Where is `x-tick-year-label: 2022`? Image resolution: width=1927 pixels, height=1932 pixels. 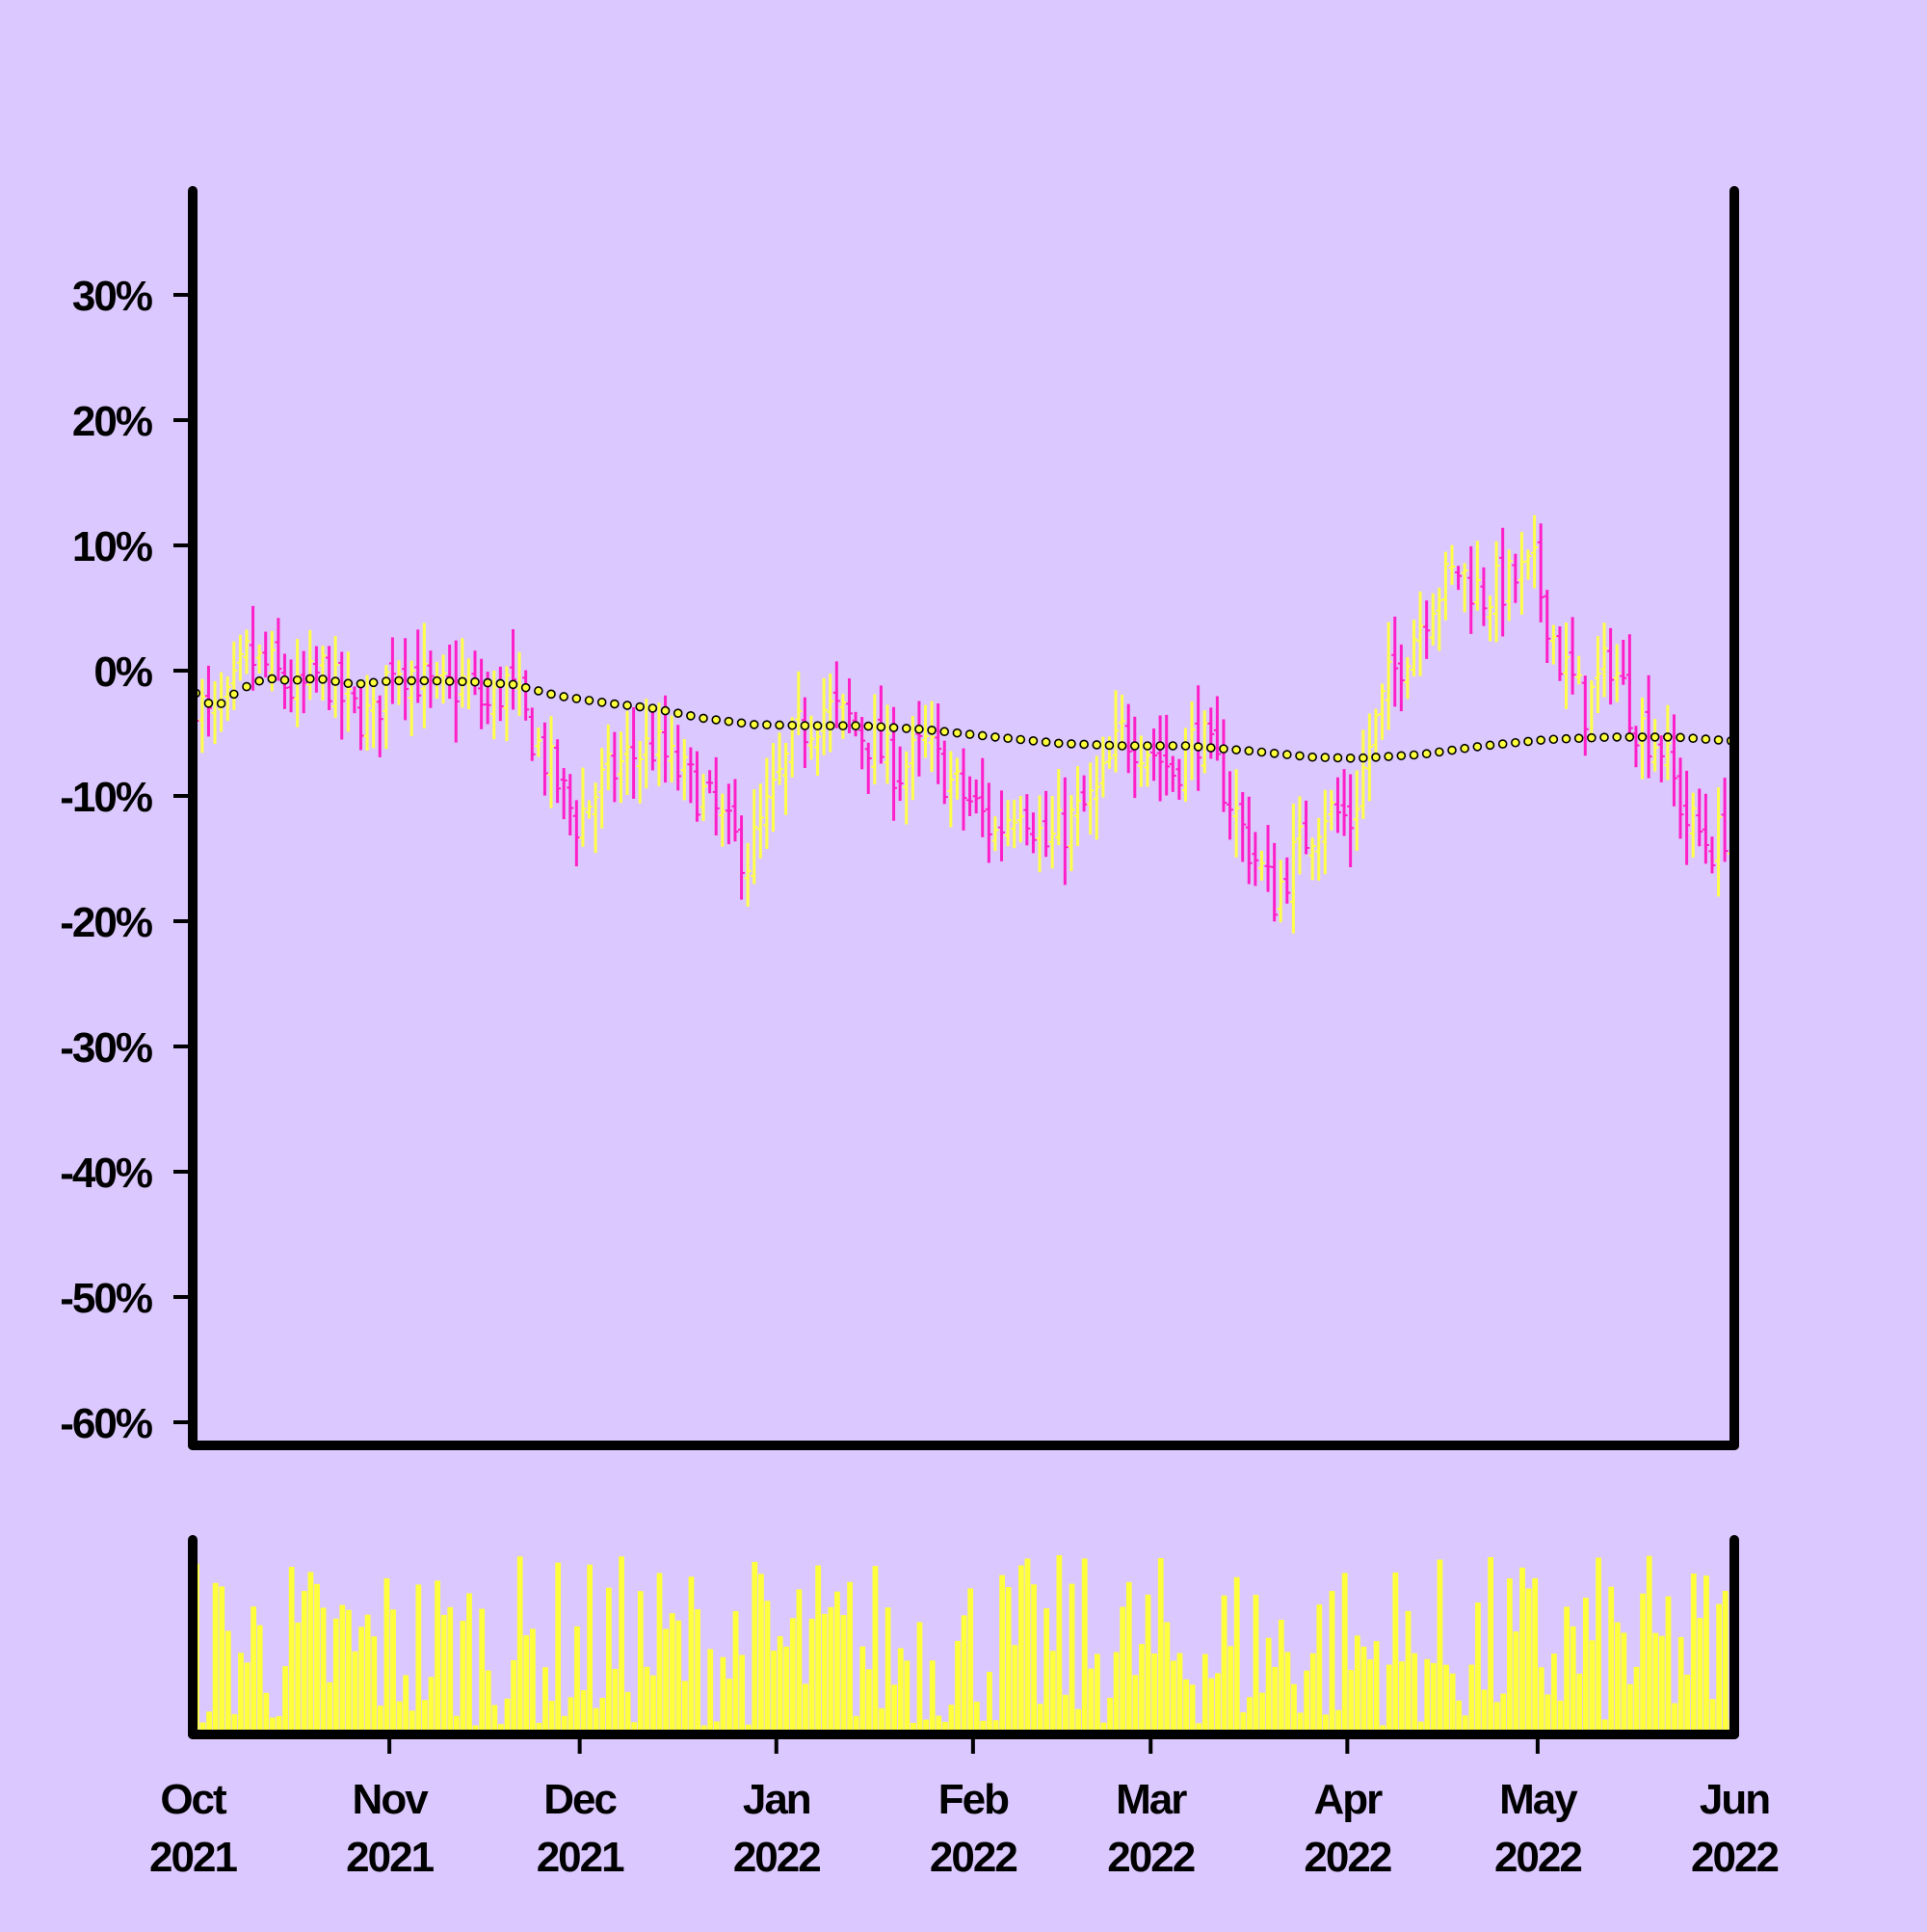 x-tick-year-label: 2022 is located at coordinates (1537, 1857).